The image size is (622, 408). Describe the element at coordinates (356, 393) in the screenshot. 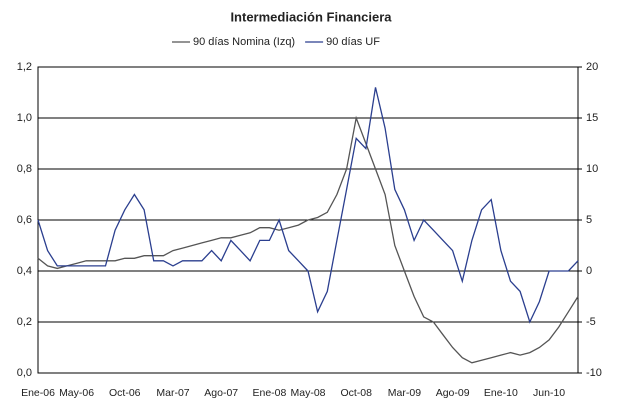

I see `x-tick-label: Oct-08` at that location.